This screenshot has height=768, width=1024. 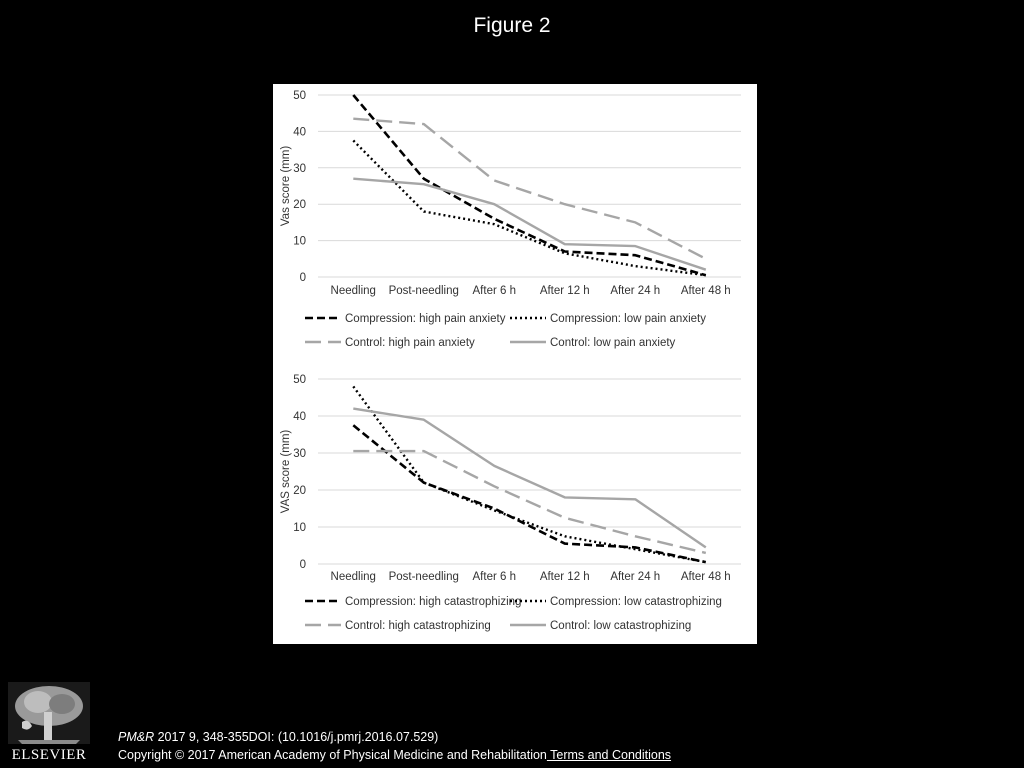 What do you see at coordinates (628, 319) in the screenshot?
I see `chart1-legend-label: Compression: low pain anxiety` at bounding box center [628, 319].